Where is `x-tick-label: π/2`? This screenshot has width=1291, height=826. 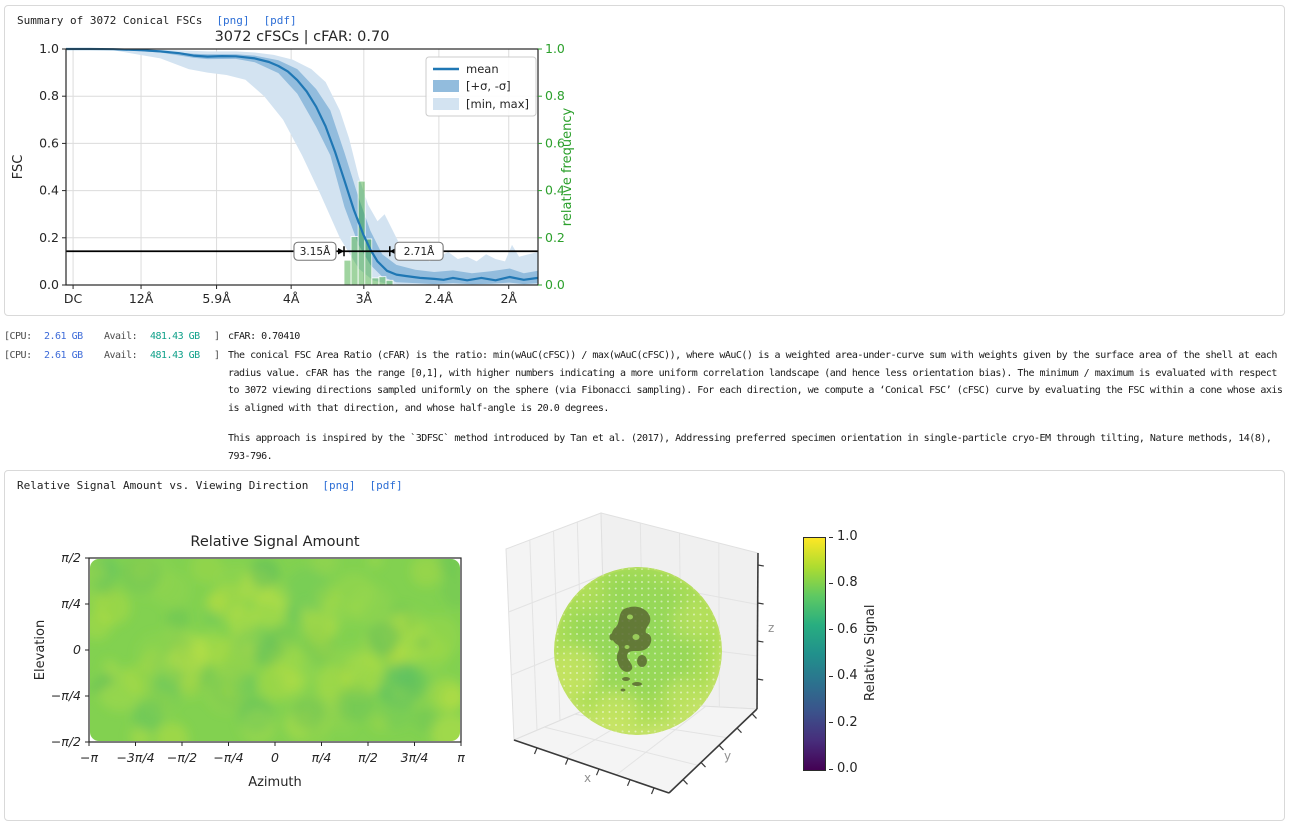
x-tick-label: π/2 is located at coordinates (368, 757).